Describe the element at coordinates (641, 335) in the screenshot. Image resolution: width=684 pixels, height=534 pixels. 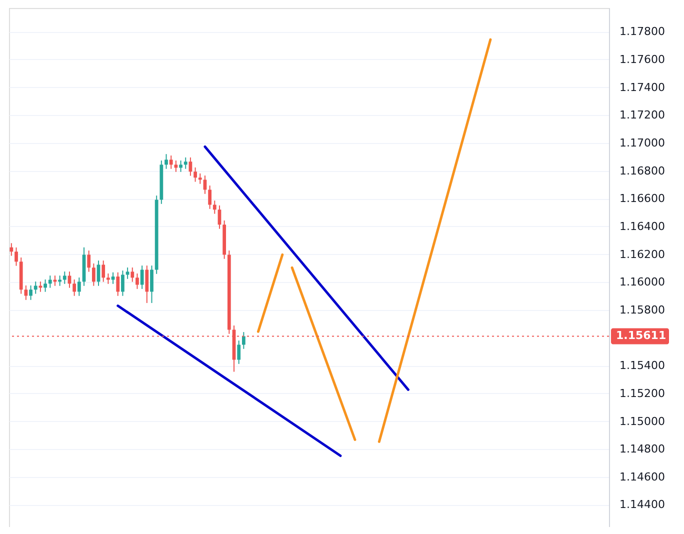
I see `ref-line-label: 1.15611` at that location.